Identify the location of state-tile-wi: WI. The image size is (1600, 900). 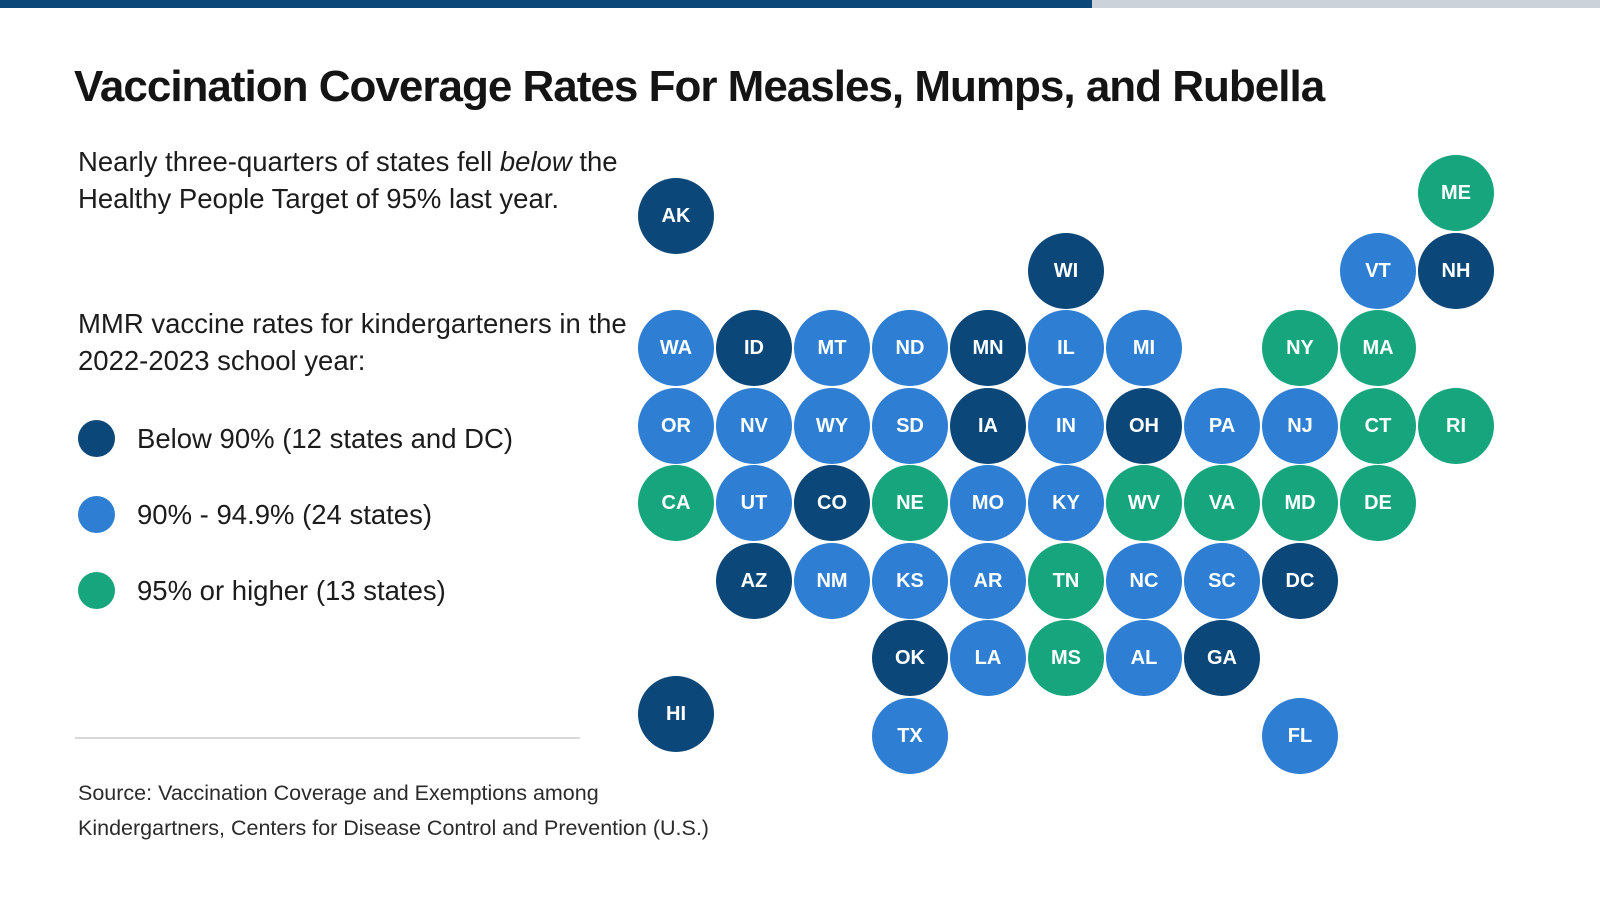
(1066, 271).